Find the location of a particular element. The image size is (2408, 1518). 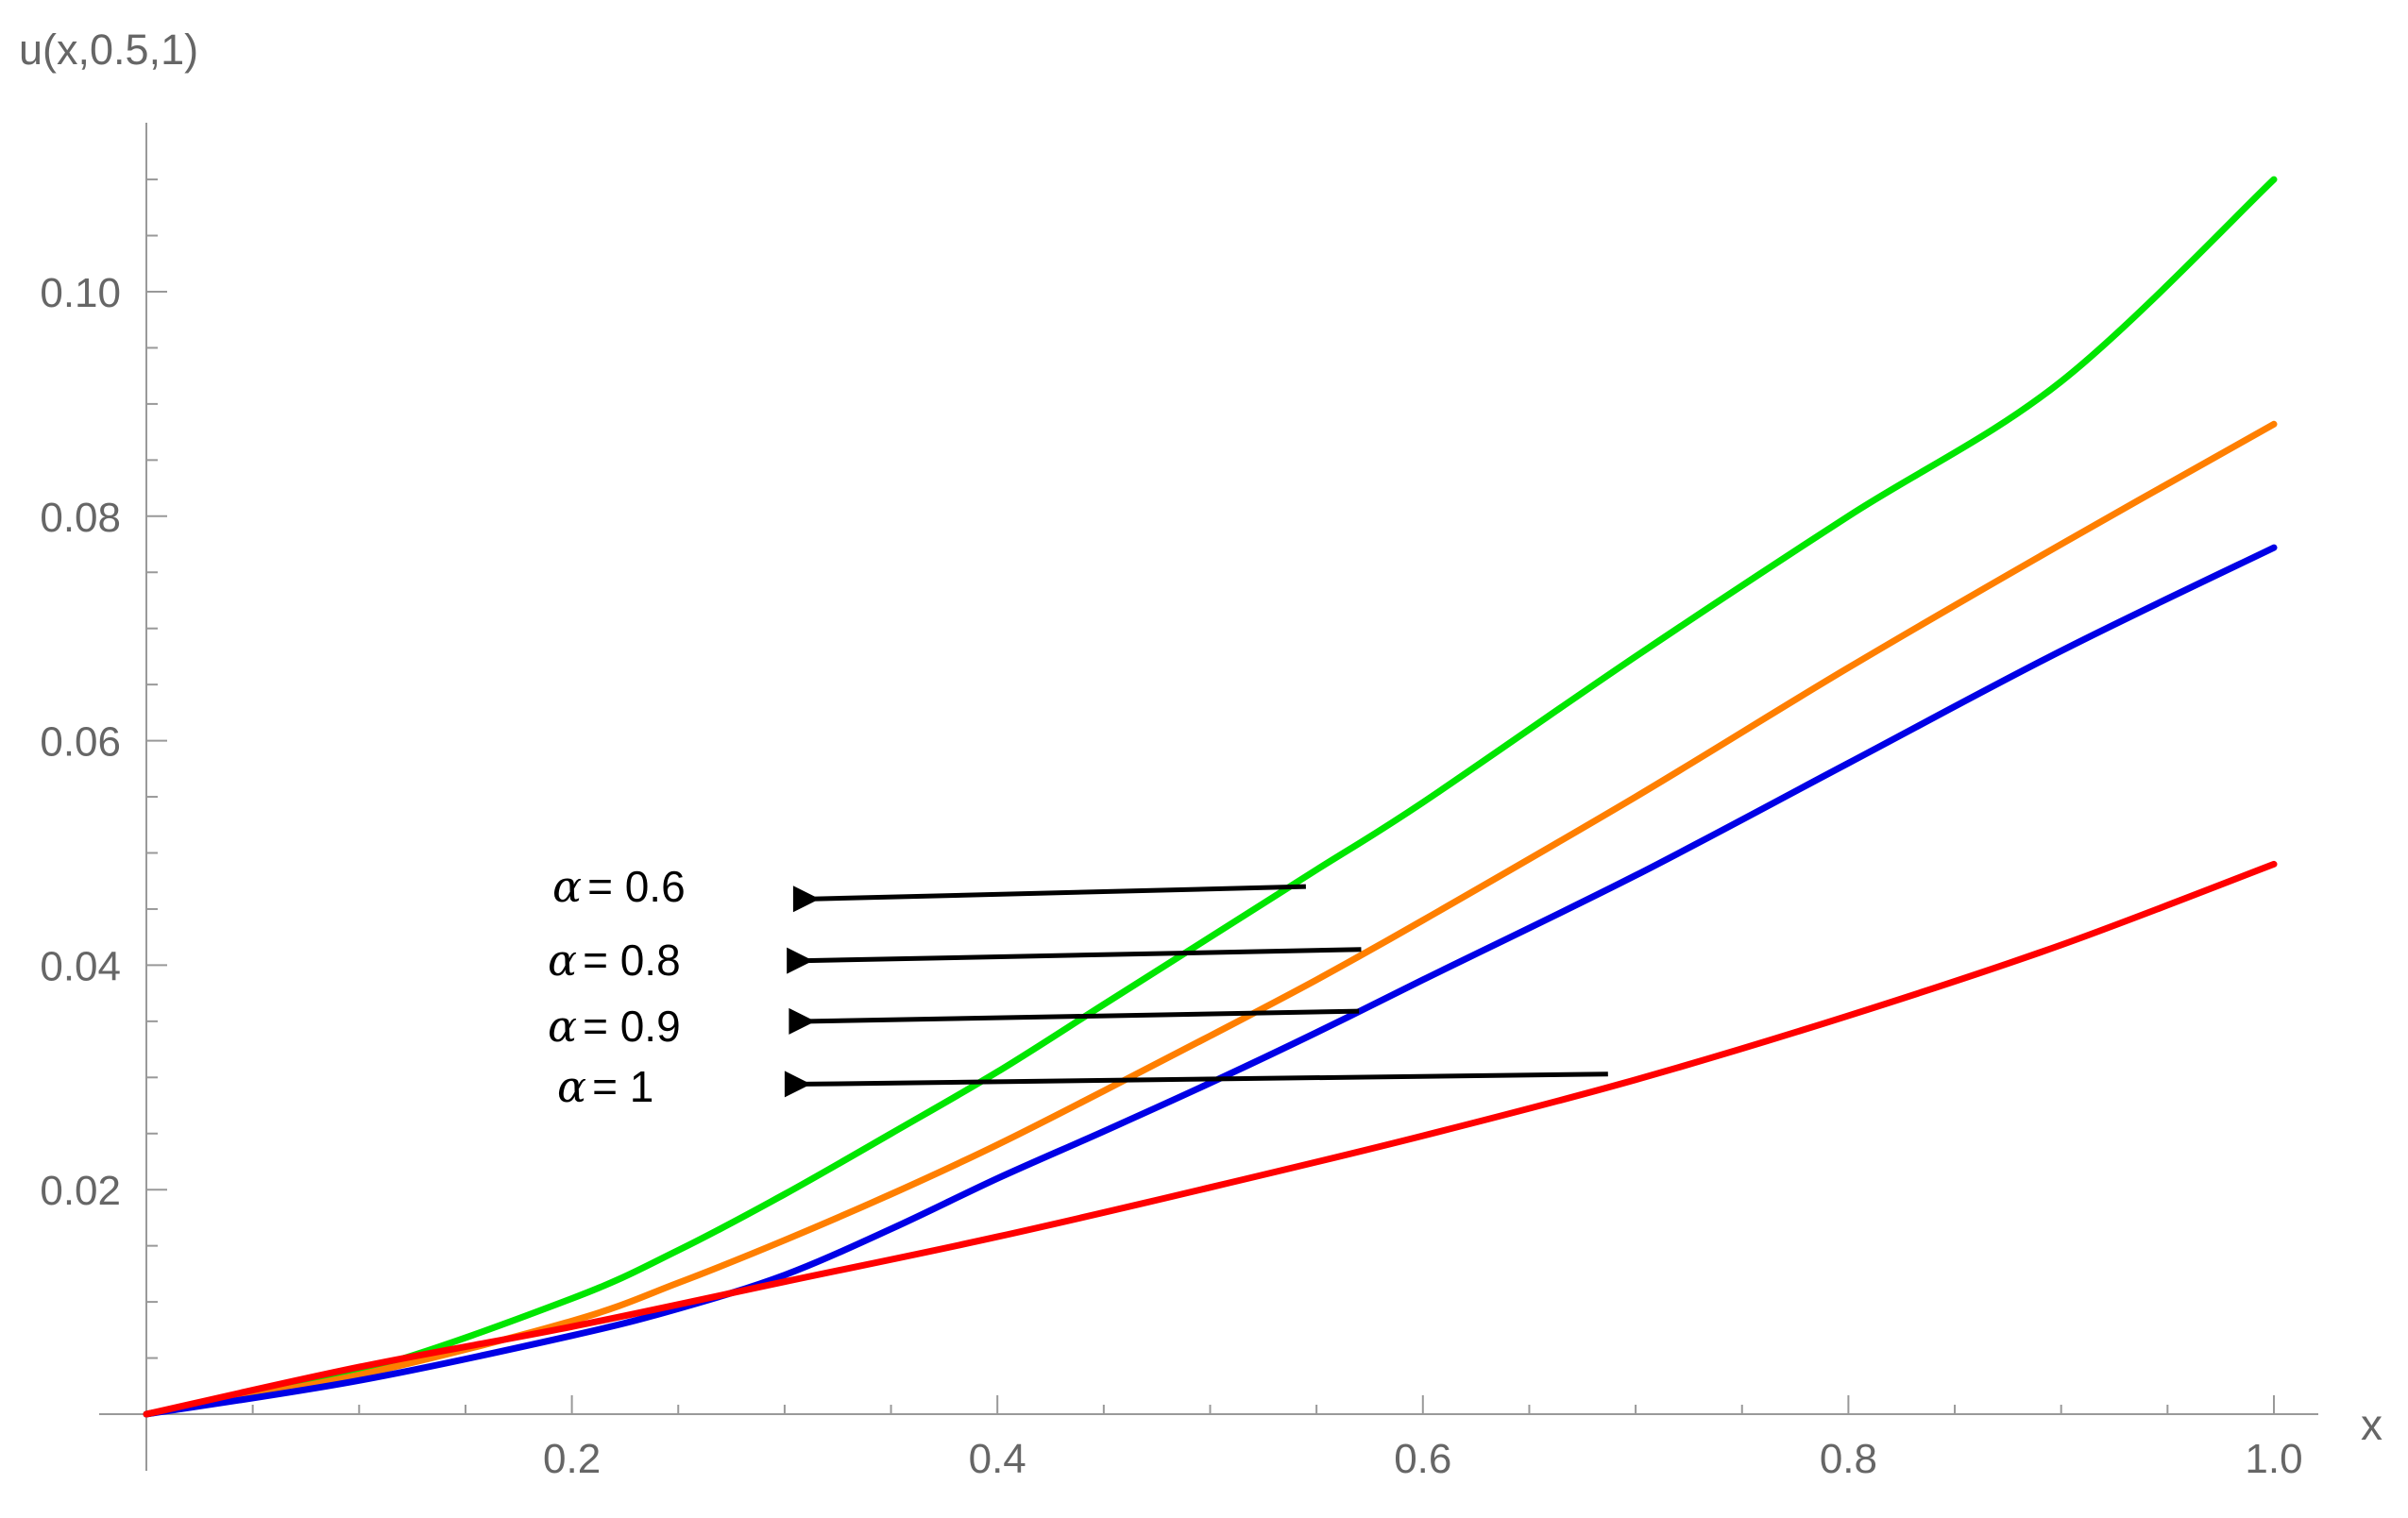

x-tick-label: 1.0 is located at coordinates (2273, 1459).